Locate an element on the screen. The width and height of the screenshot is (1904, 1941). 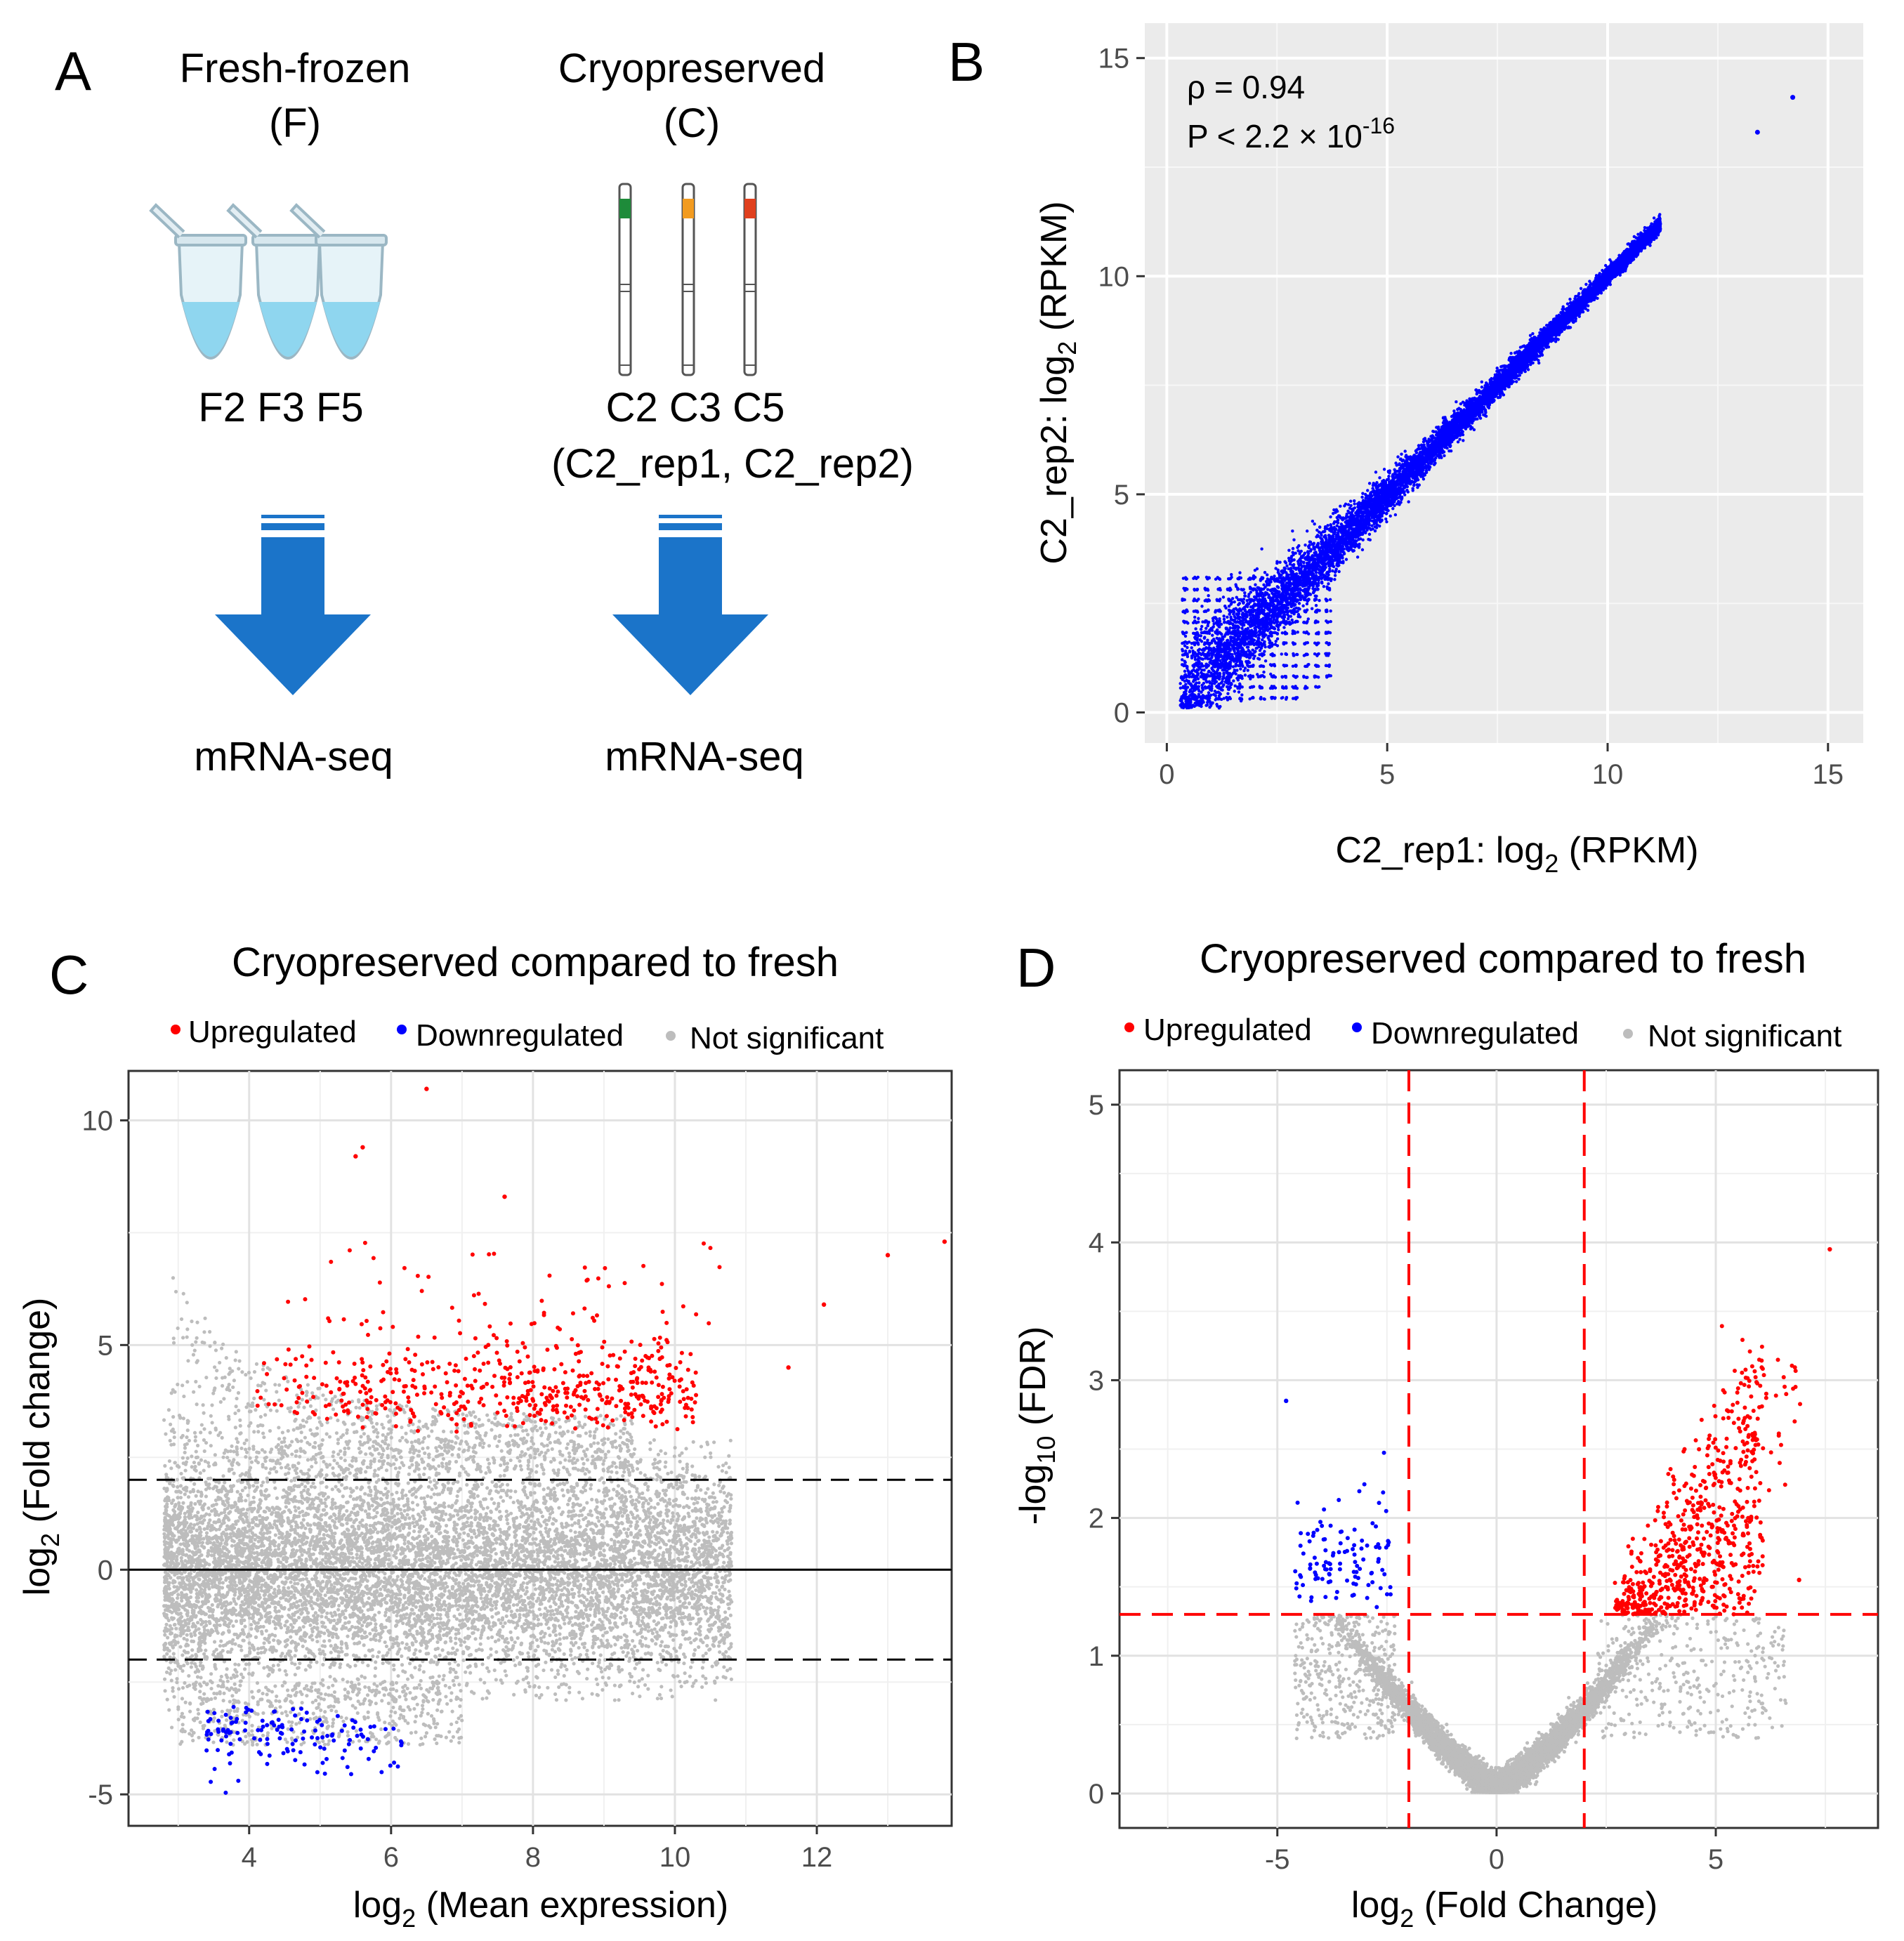
cryopreserved-abbrev: (C) is located at coordinates (692, 123).